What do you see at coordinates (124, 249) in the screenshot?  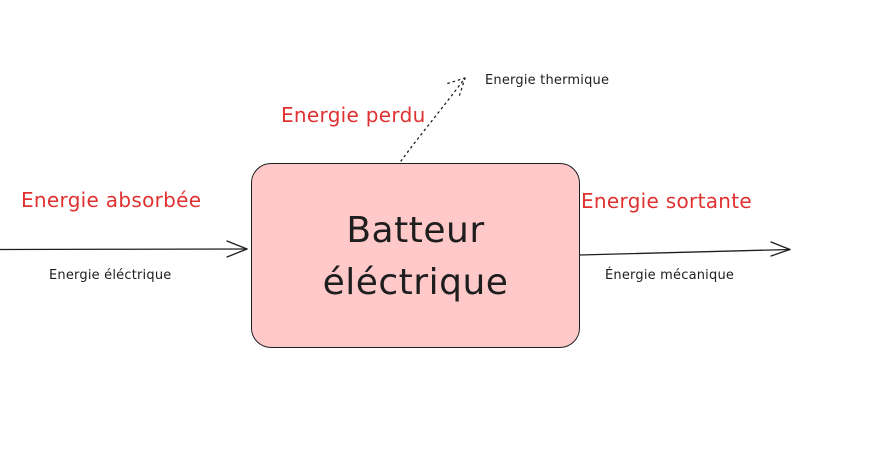 I see `input-arrow` at bounding box center [124, 249].